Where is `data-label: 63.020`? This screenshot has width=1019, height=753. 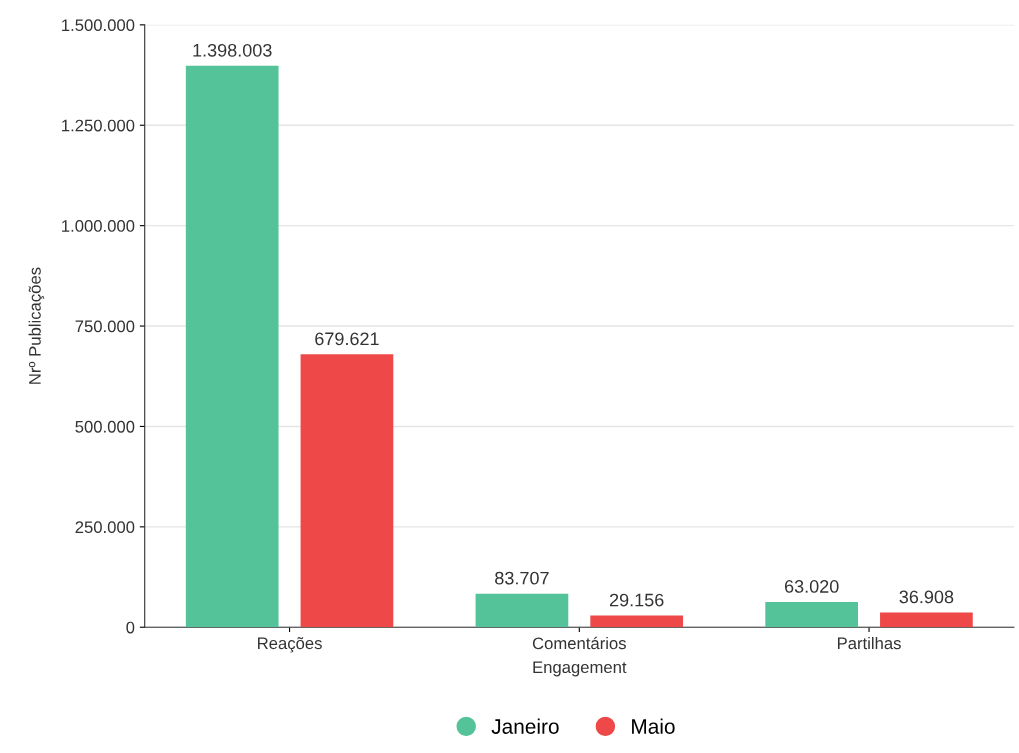 data-label: 63.020 is located at coordinates (811, 586).